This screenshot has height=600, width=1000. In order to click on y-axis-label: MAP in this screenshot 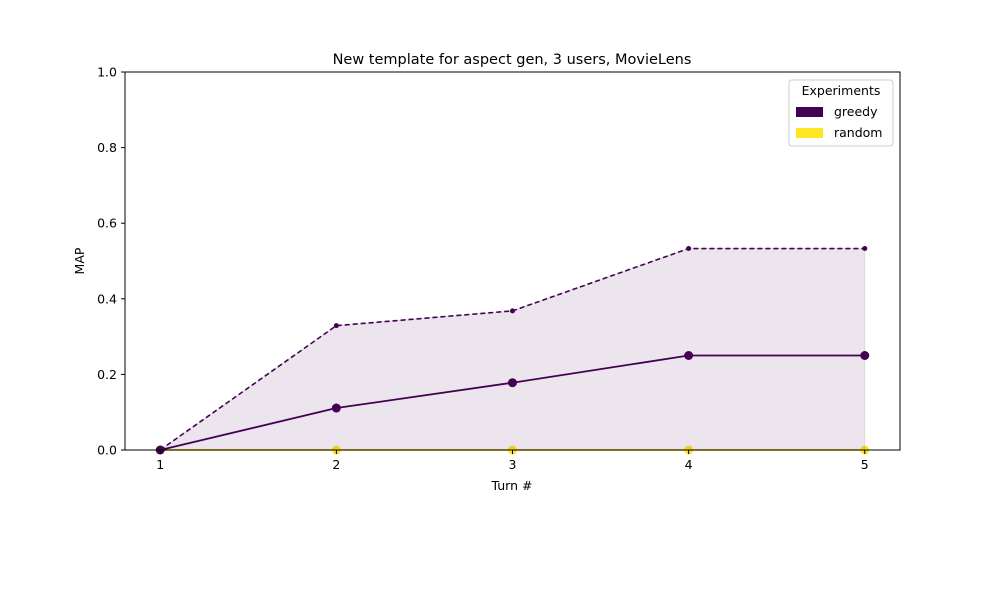, I will do `click(79, 260)`.